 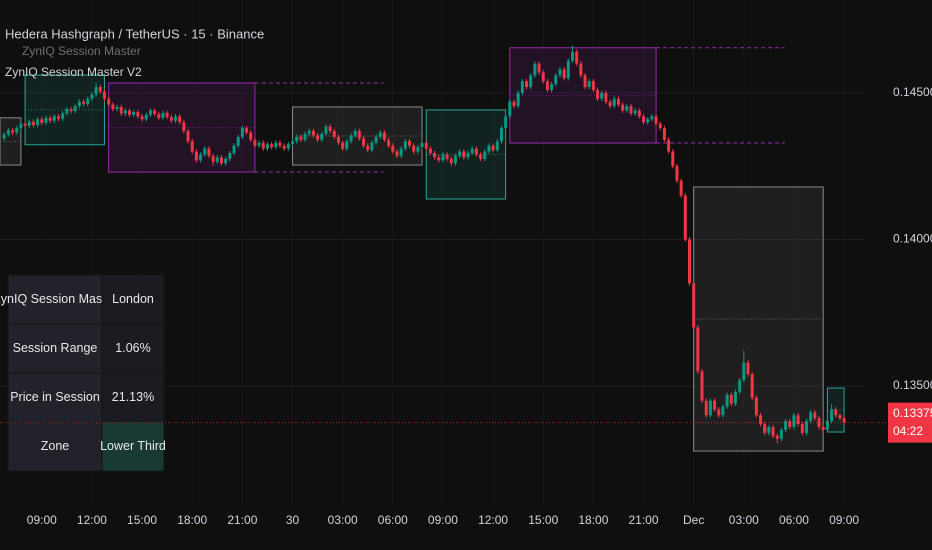 What do you see at coordinates (908, 431) in the screenshot?
I see `countdown-label: 04:22` at bounding box center [908, 431].